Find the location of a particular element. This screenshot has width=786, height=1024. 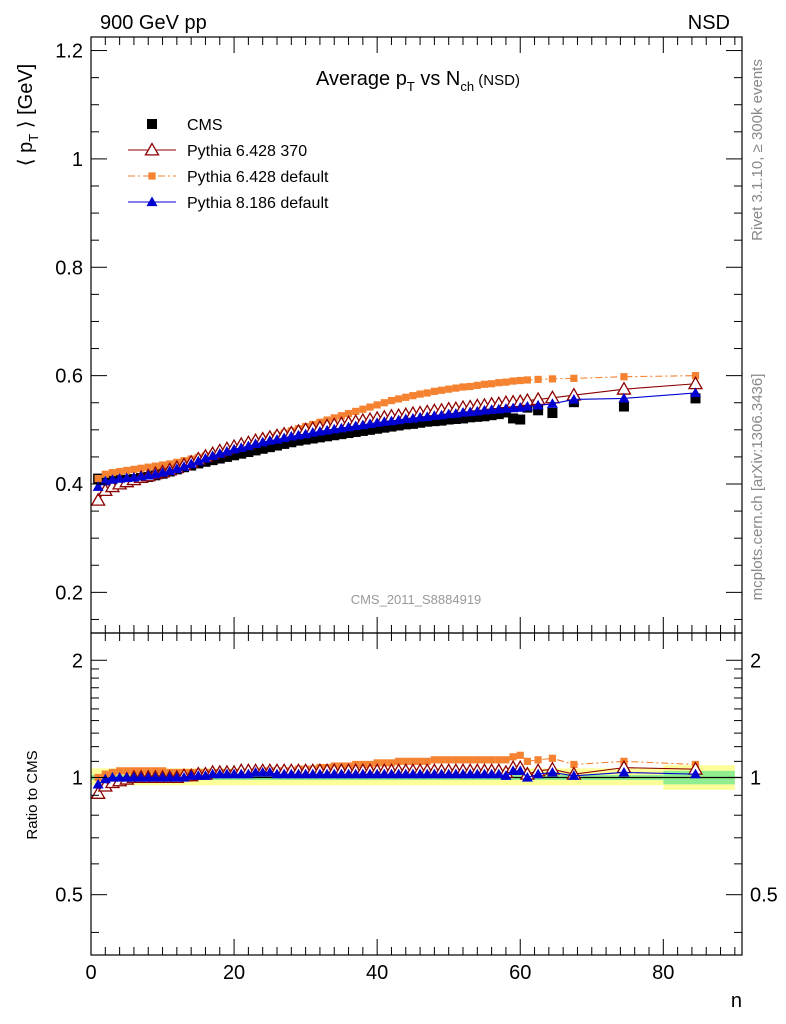

ratio-y-tick-label-left-0: 0.5 is located at coordinates (69, 896).